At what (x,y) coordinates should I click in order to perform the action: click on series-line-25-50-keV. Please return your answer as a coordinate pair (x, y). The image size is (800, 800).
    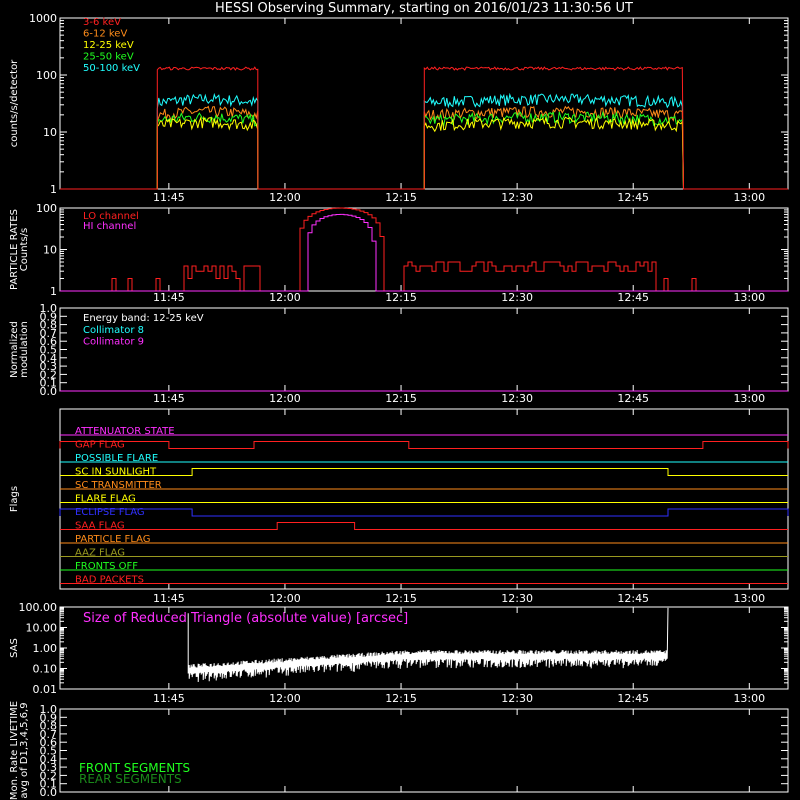
    Looking at the image, I should click on (424, 150).